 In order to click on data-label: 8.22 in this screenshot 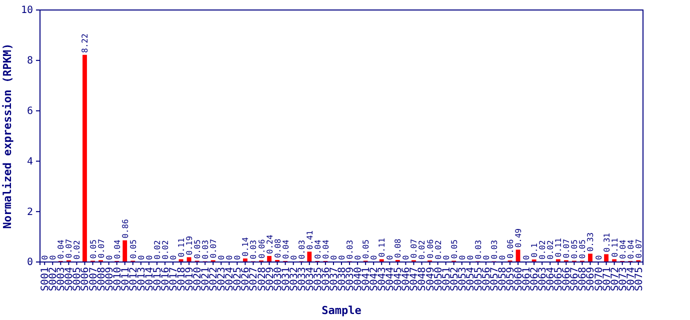, I will do `click(85, 43)`.